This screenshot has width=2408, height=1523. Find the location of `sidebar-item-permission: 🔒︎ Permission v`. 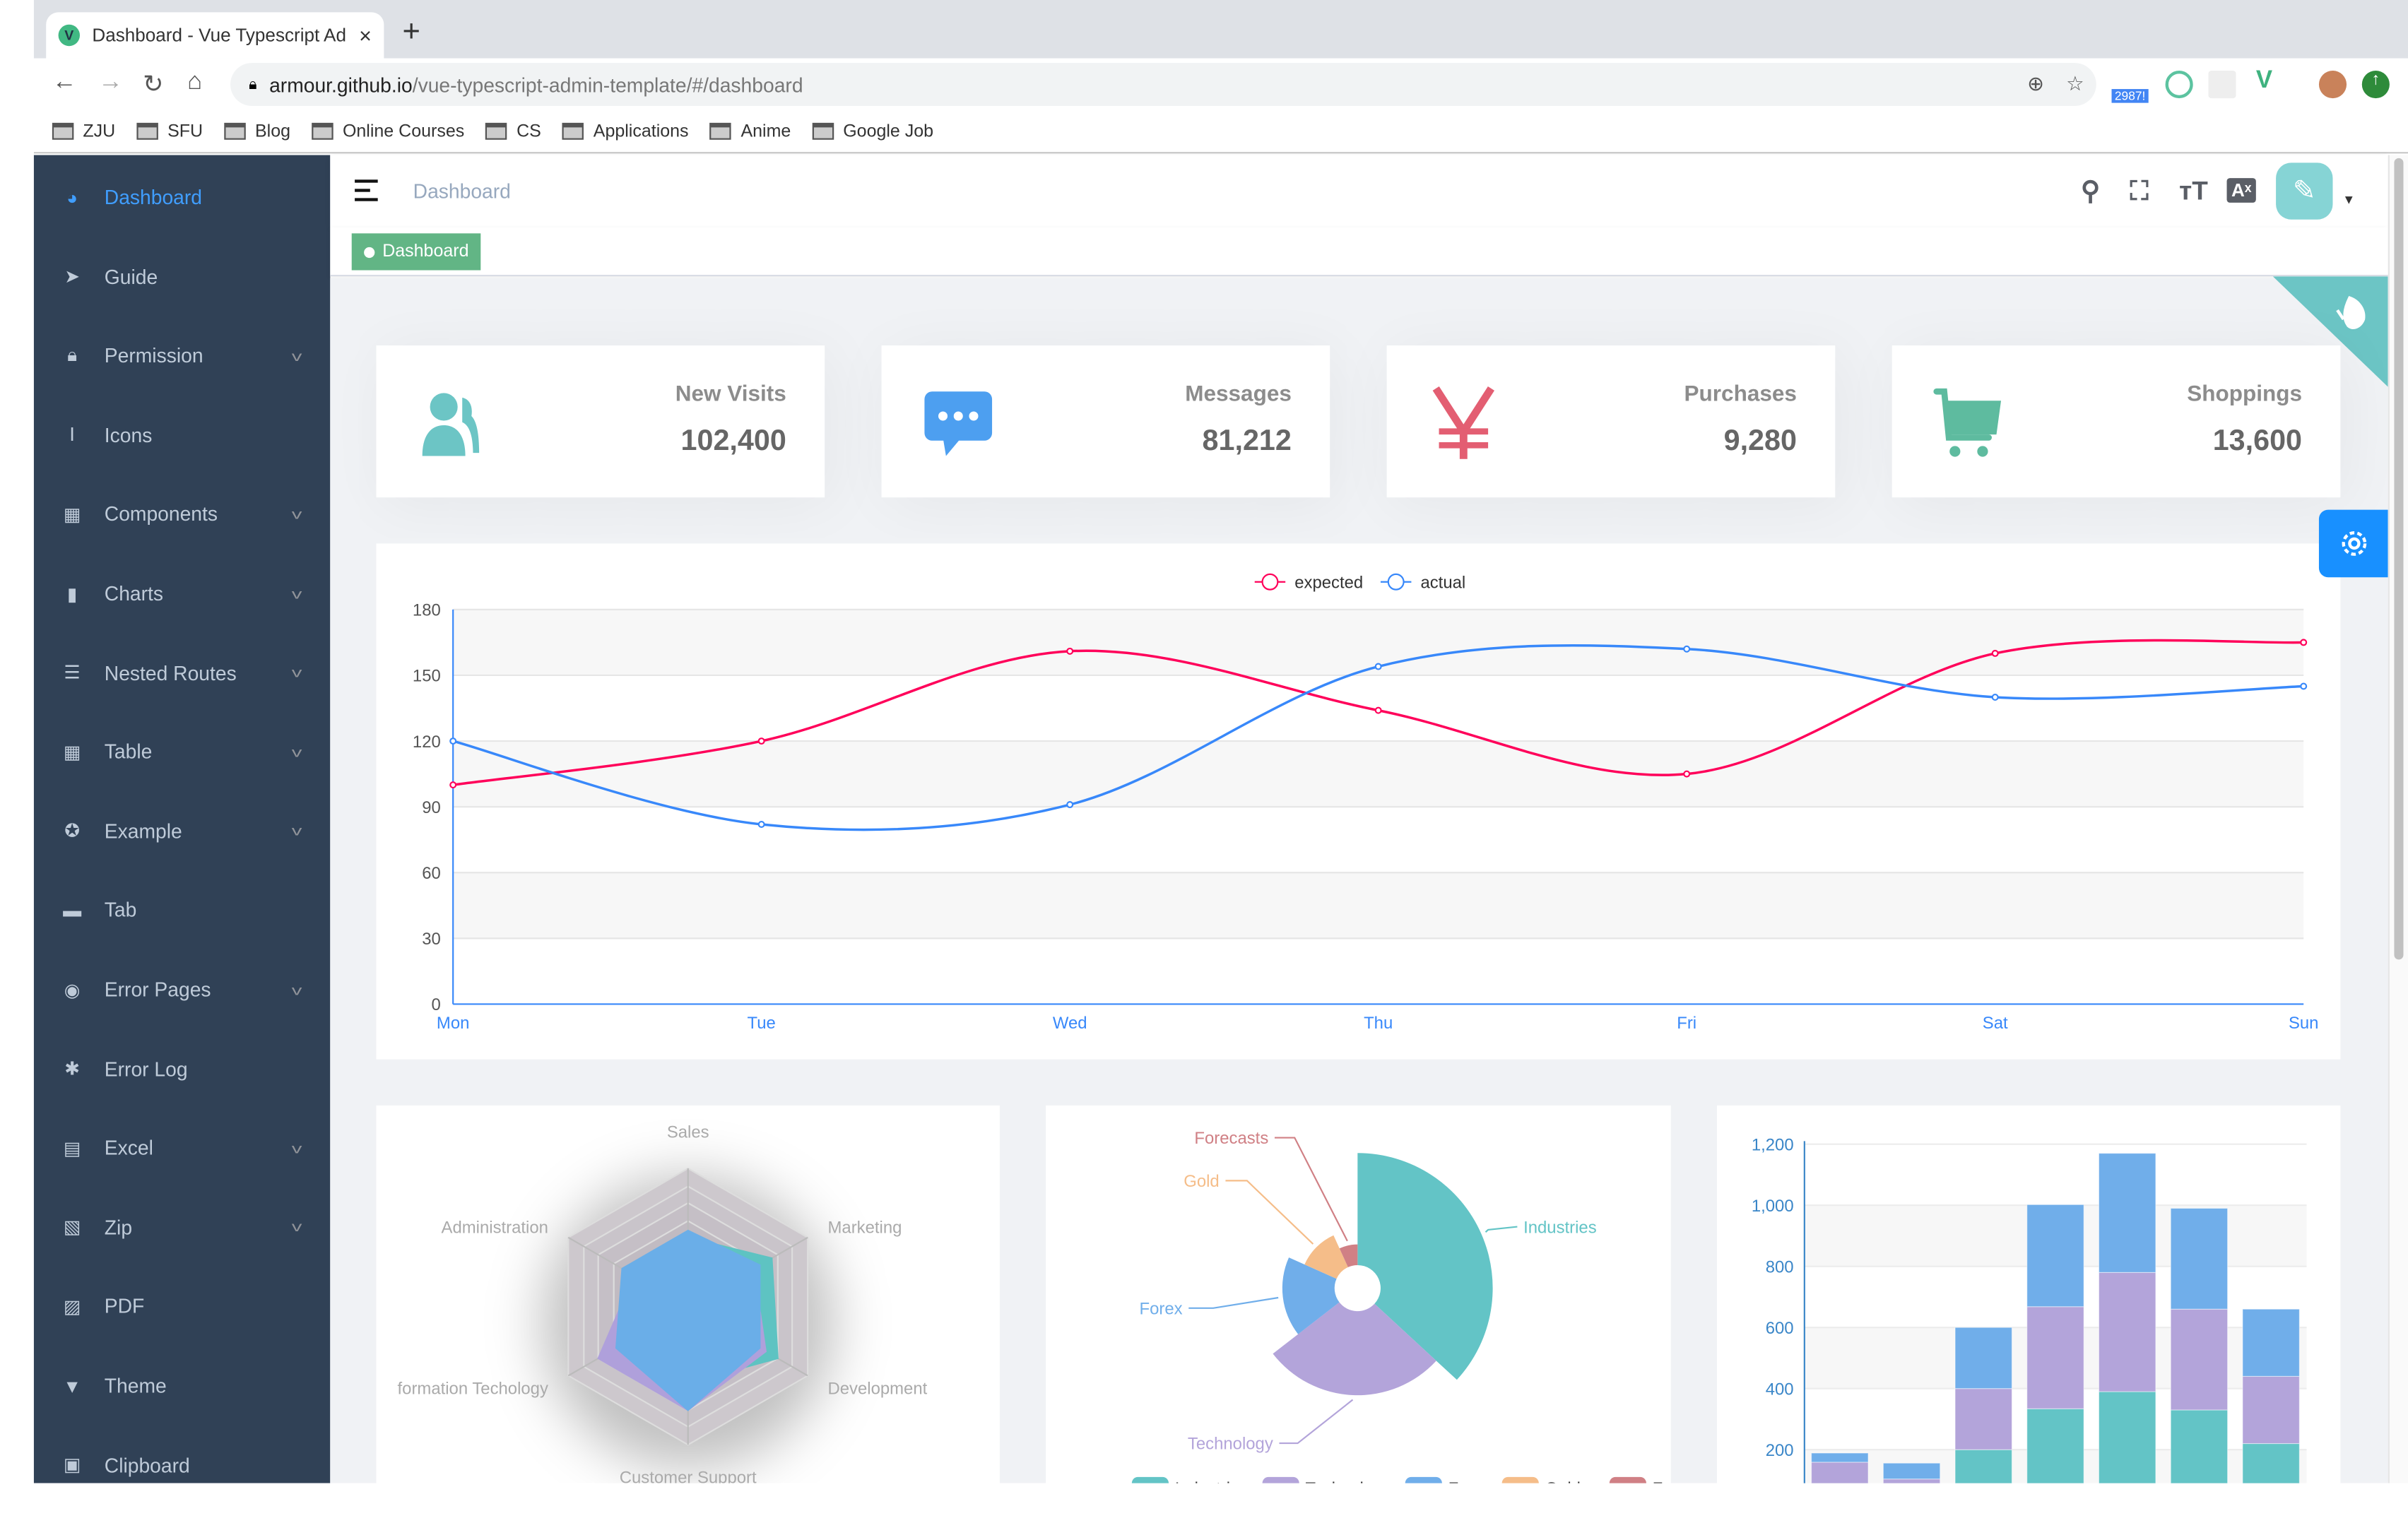

sidebar-item-permission: 🔒︎ Permission v is located at coordinates (182, 355).